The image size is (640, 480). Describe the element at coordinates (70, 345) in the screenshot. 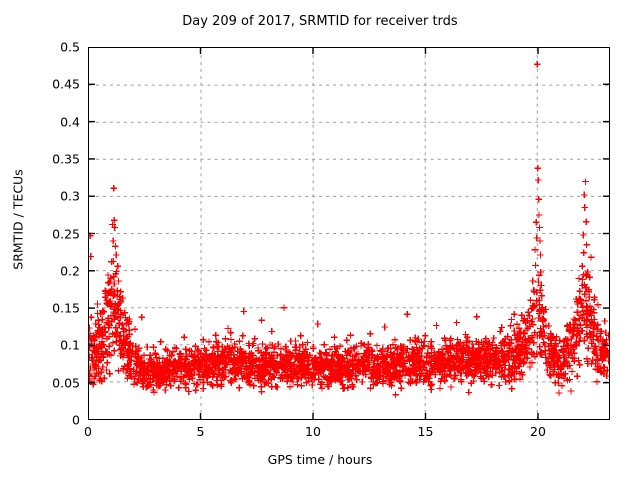

I see `y-tick-label: 0.1` at that location.